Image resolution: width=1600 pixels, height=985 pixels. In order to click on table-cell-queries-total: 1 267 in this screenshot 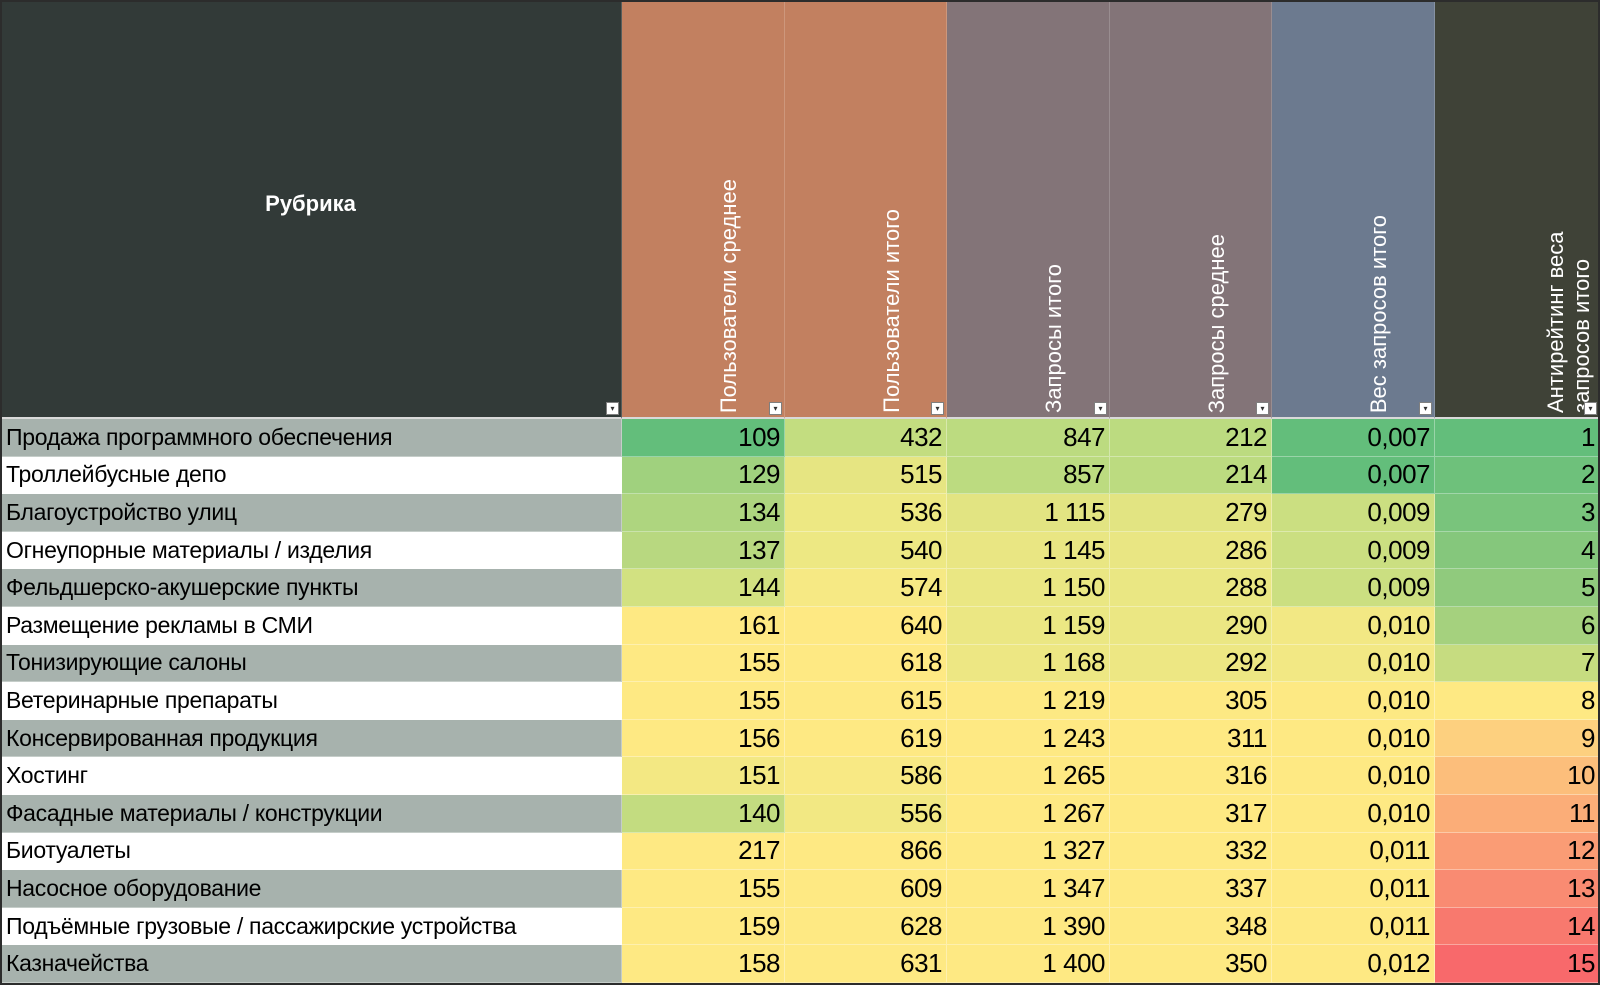, I will do `click(1028, 813)`.